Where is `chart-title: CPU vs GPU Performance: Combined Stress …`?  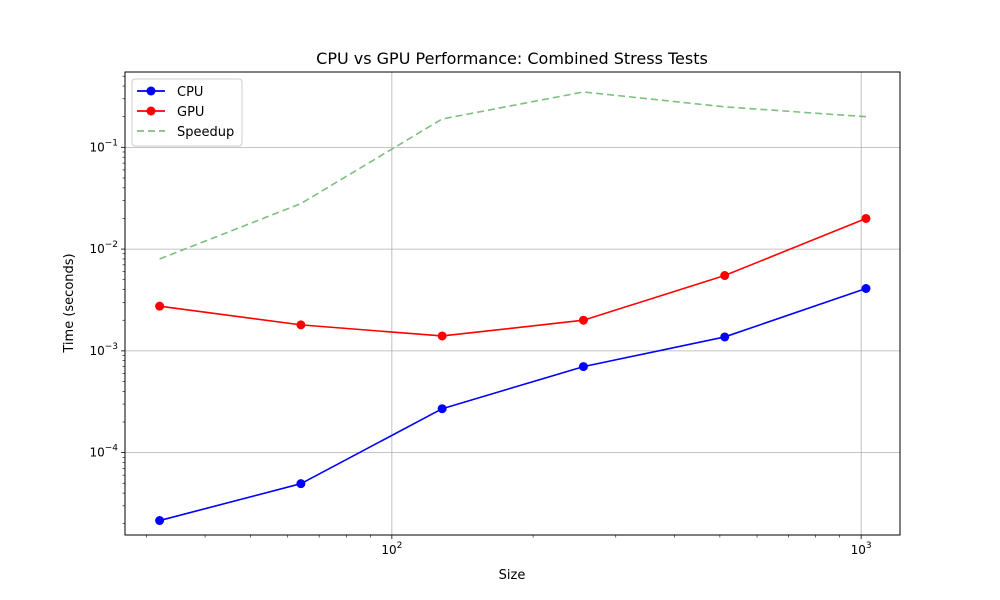
chart-title: CPU vs GPU Performance: Combined Stress … is located at coordinates (512, 58).